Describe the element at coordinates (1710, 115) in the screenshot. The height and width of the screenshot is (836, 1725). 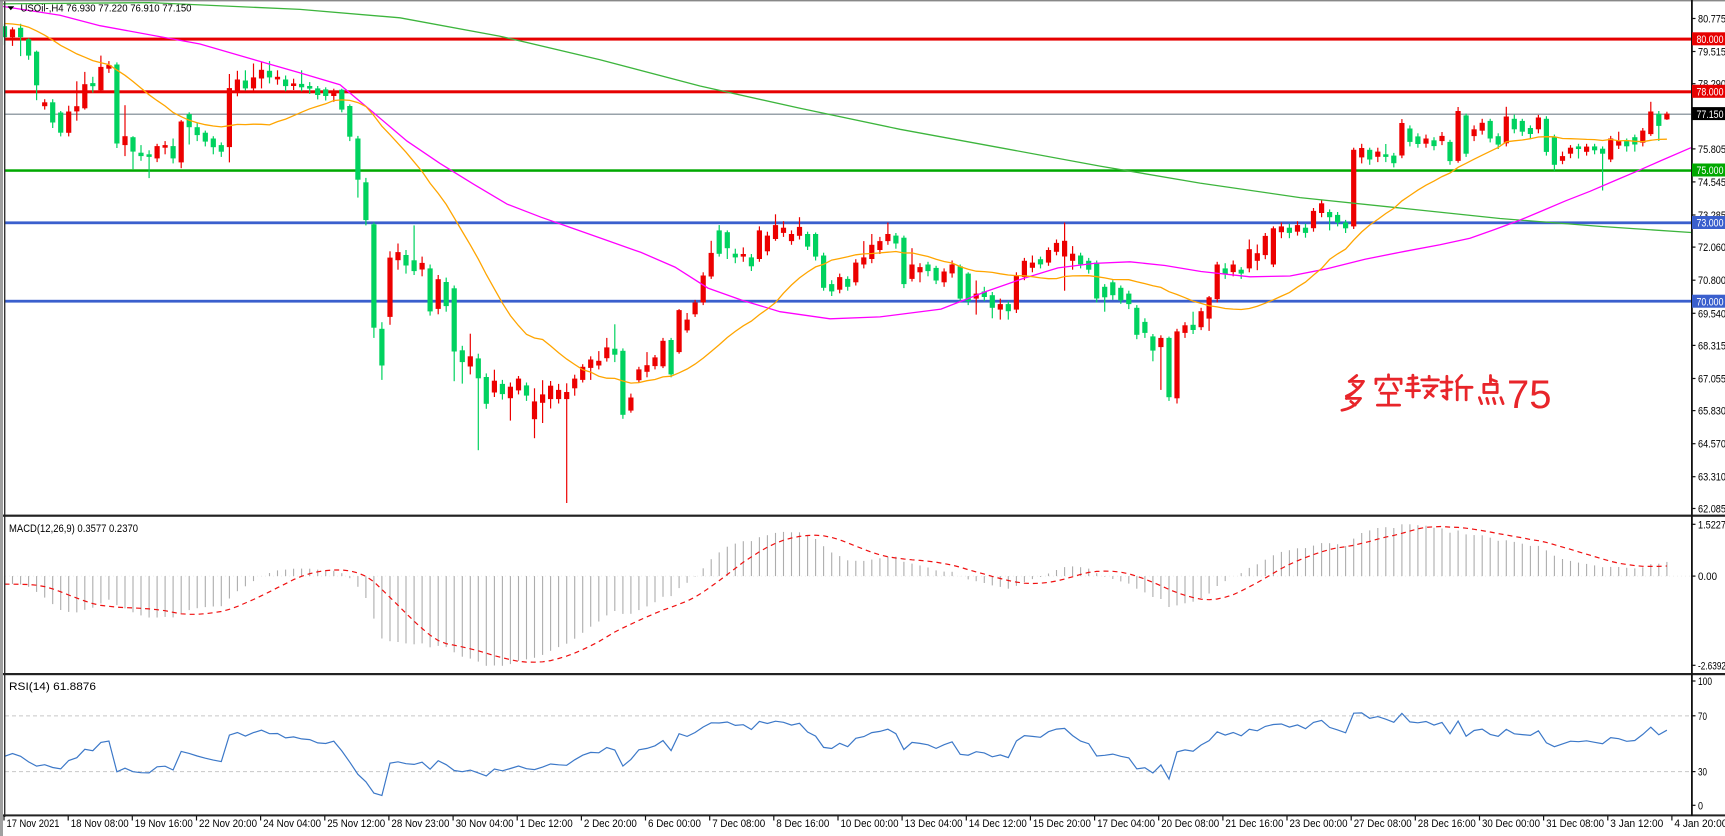
I see `svg-text: 77.150` at that location.